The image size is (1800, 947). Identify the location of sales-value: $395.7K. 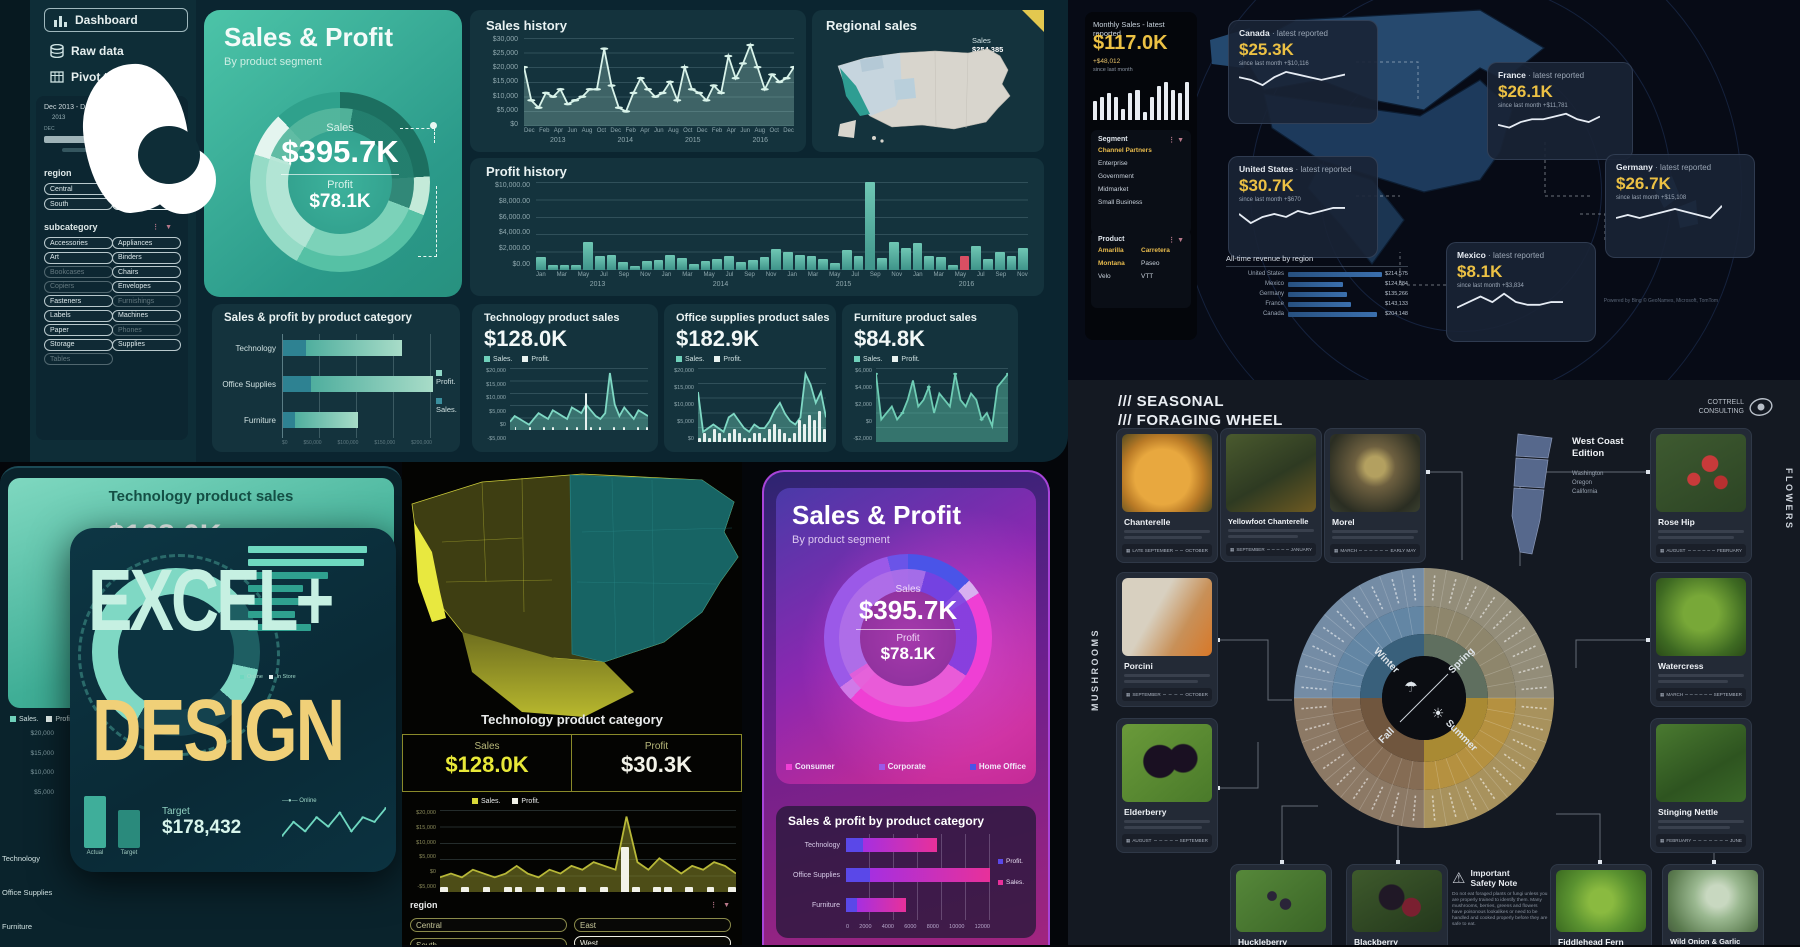
(908, 610).